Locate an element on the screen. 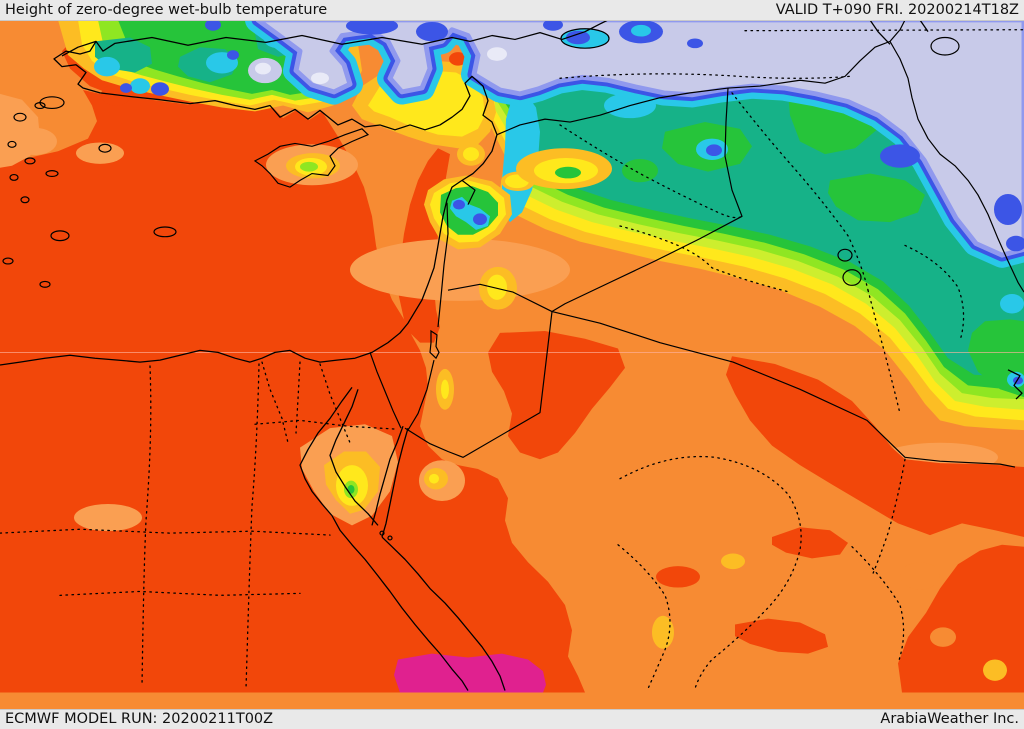 The width and height of the screenshot is (1024, 729). model-run-label: ECMWF MODEL RUN: 20200211T00Z is located at coordinates (139, 719).